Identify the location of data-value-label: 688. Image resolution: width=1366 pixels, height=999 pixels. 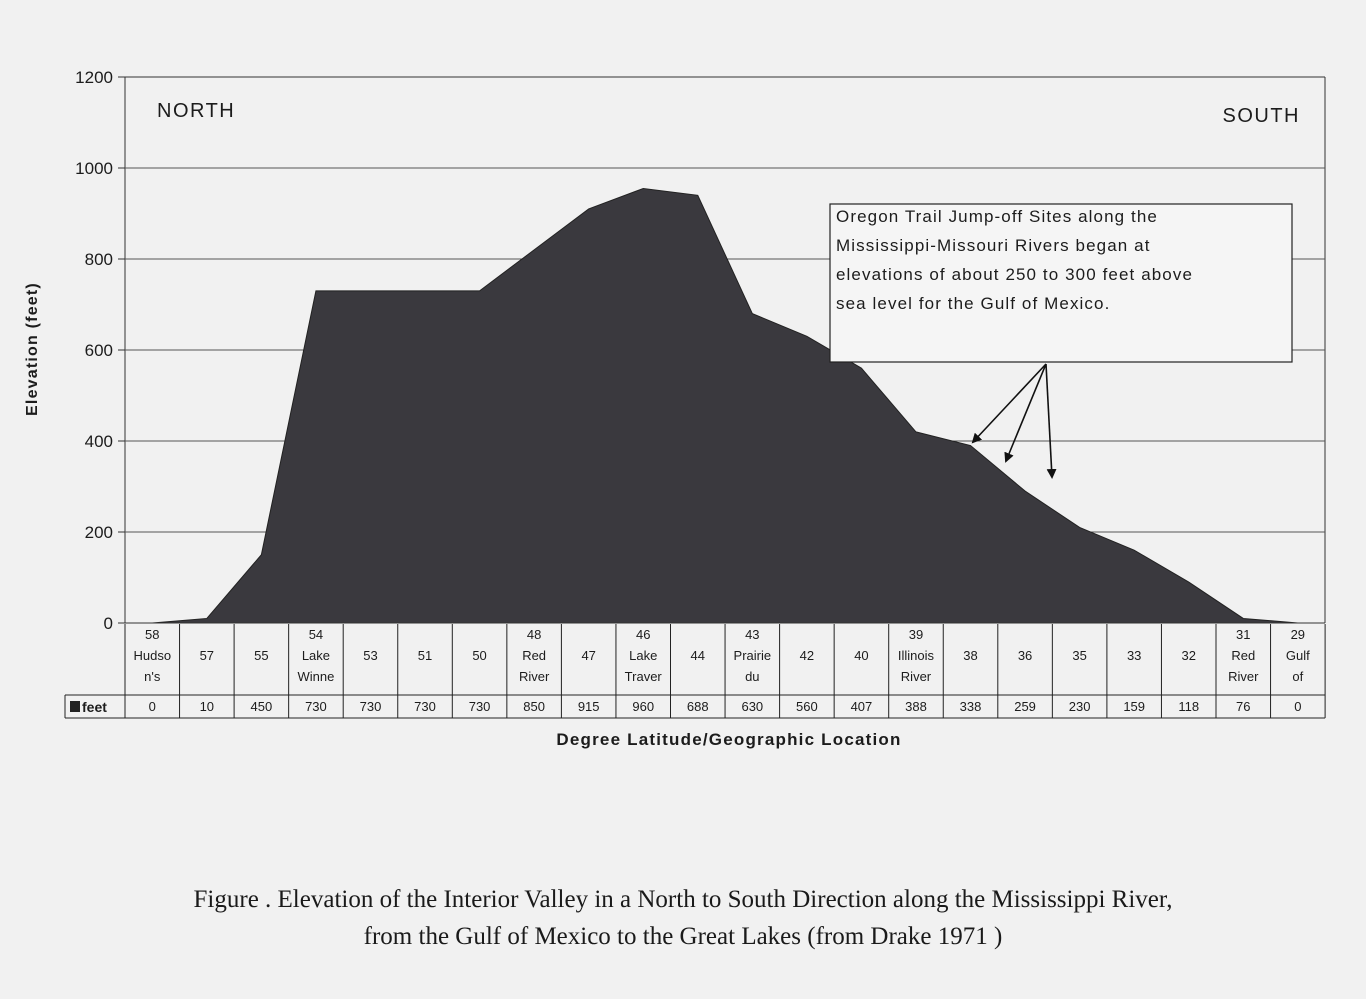
(698, 706).